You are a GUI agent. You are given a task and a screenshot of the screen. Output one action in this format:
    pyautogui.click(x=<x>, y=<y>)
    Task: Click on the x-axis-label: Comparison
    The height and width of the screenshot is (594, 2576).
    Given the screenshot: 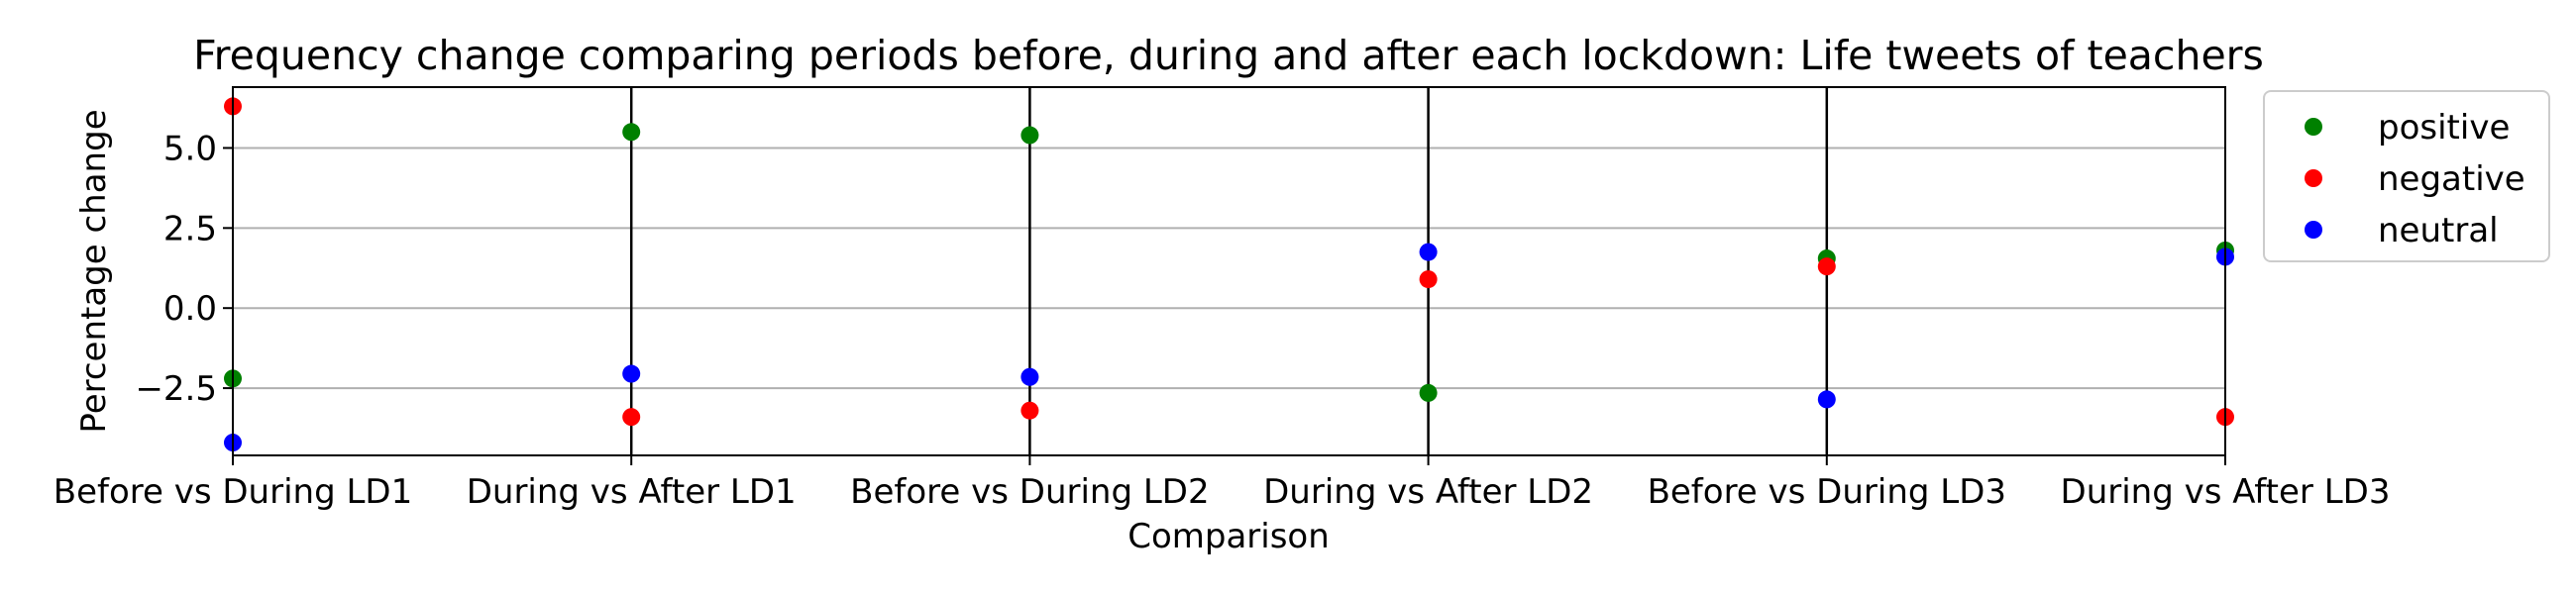 What is the action you would take?
    pyautogui.click(x=1229, y=536)
    